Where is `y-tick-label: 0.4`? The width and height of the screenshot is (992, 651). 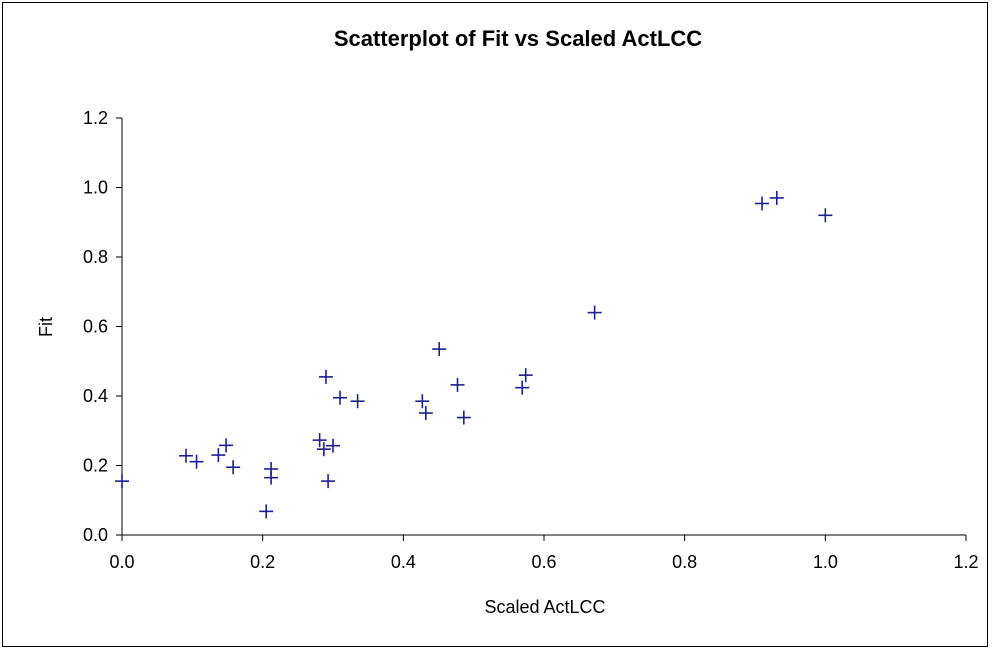 y-tick-label: 0.4 is located at coordinates (95, 396).